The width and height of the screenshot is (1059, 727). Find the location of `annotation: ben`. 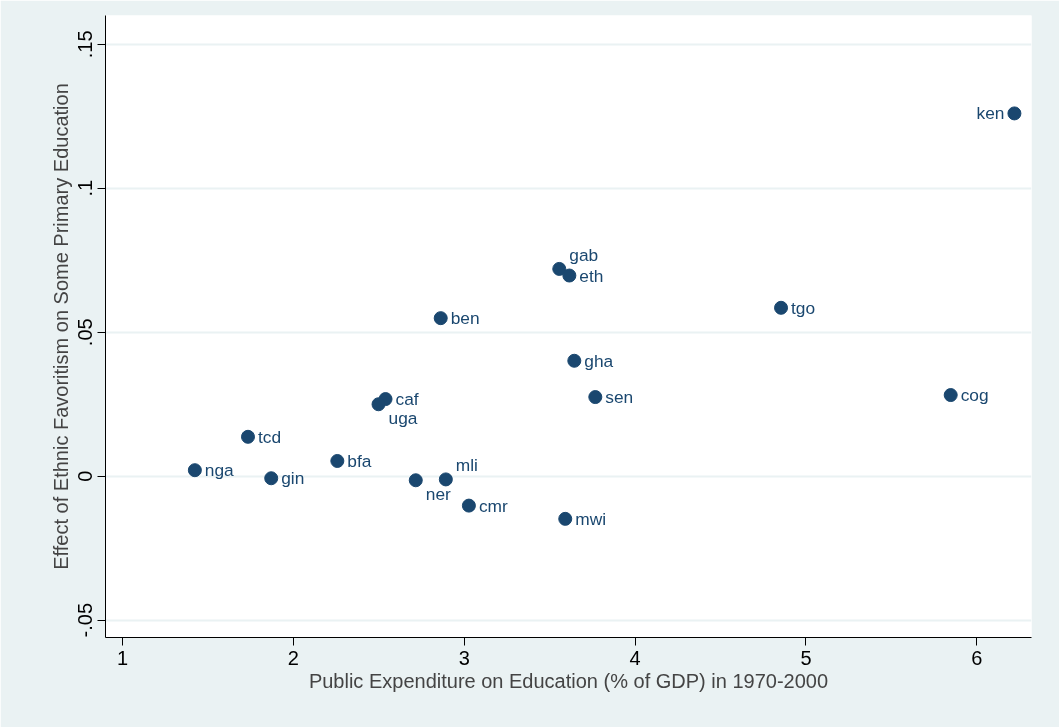

annotation: ben is located at coordinates (465, 318).